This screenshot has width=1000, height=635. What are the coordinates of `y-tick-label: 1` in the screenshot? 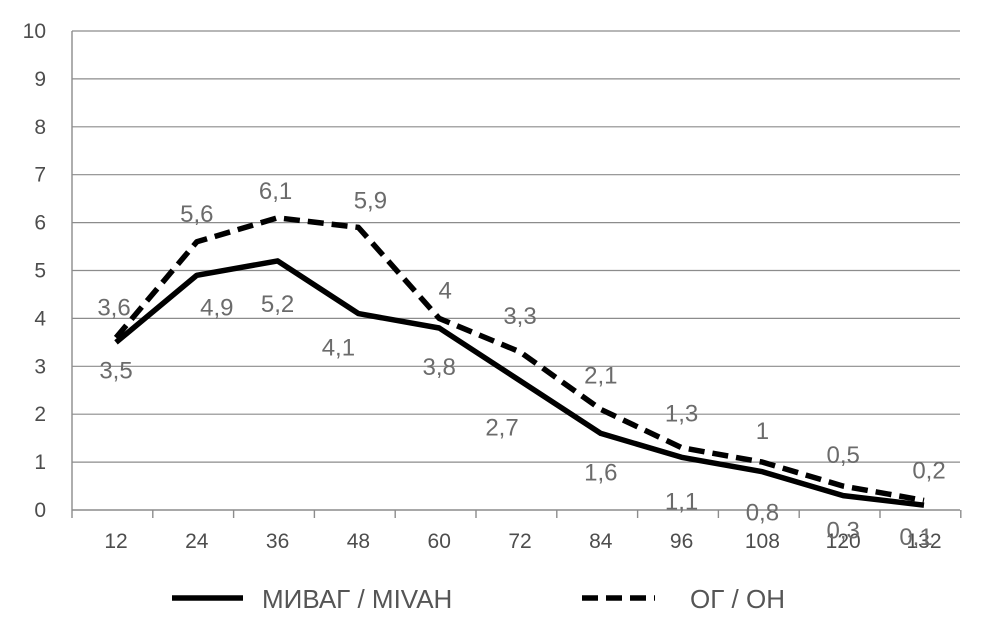 It's located at (40, 462).